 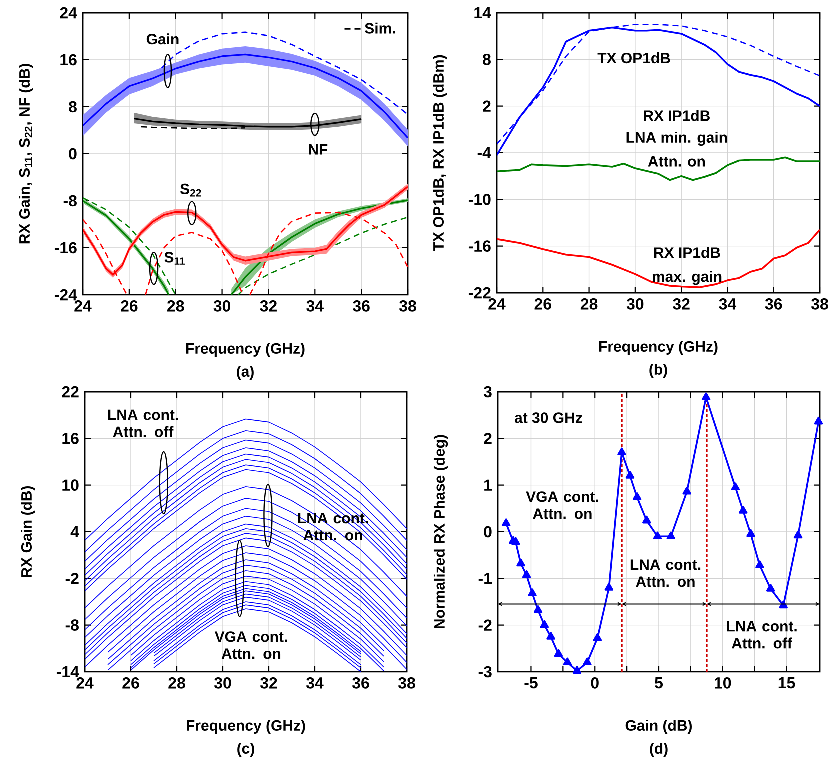 I want to click on y-axis-title: Normalized RX Phase (deg), so click(x=441, y=532).